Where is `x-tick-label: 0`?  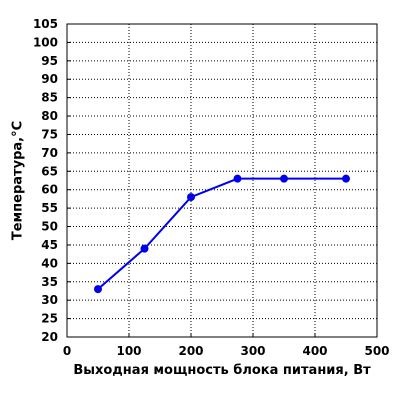 x-tick-label: 0 is located at coordinates (67, 351).